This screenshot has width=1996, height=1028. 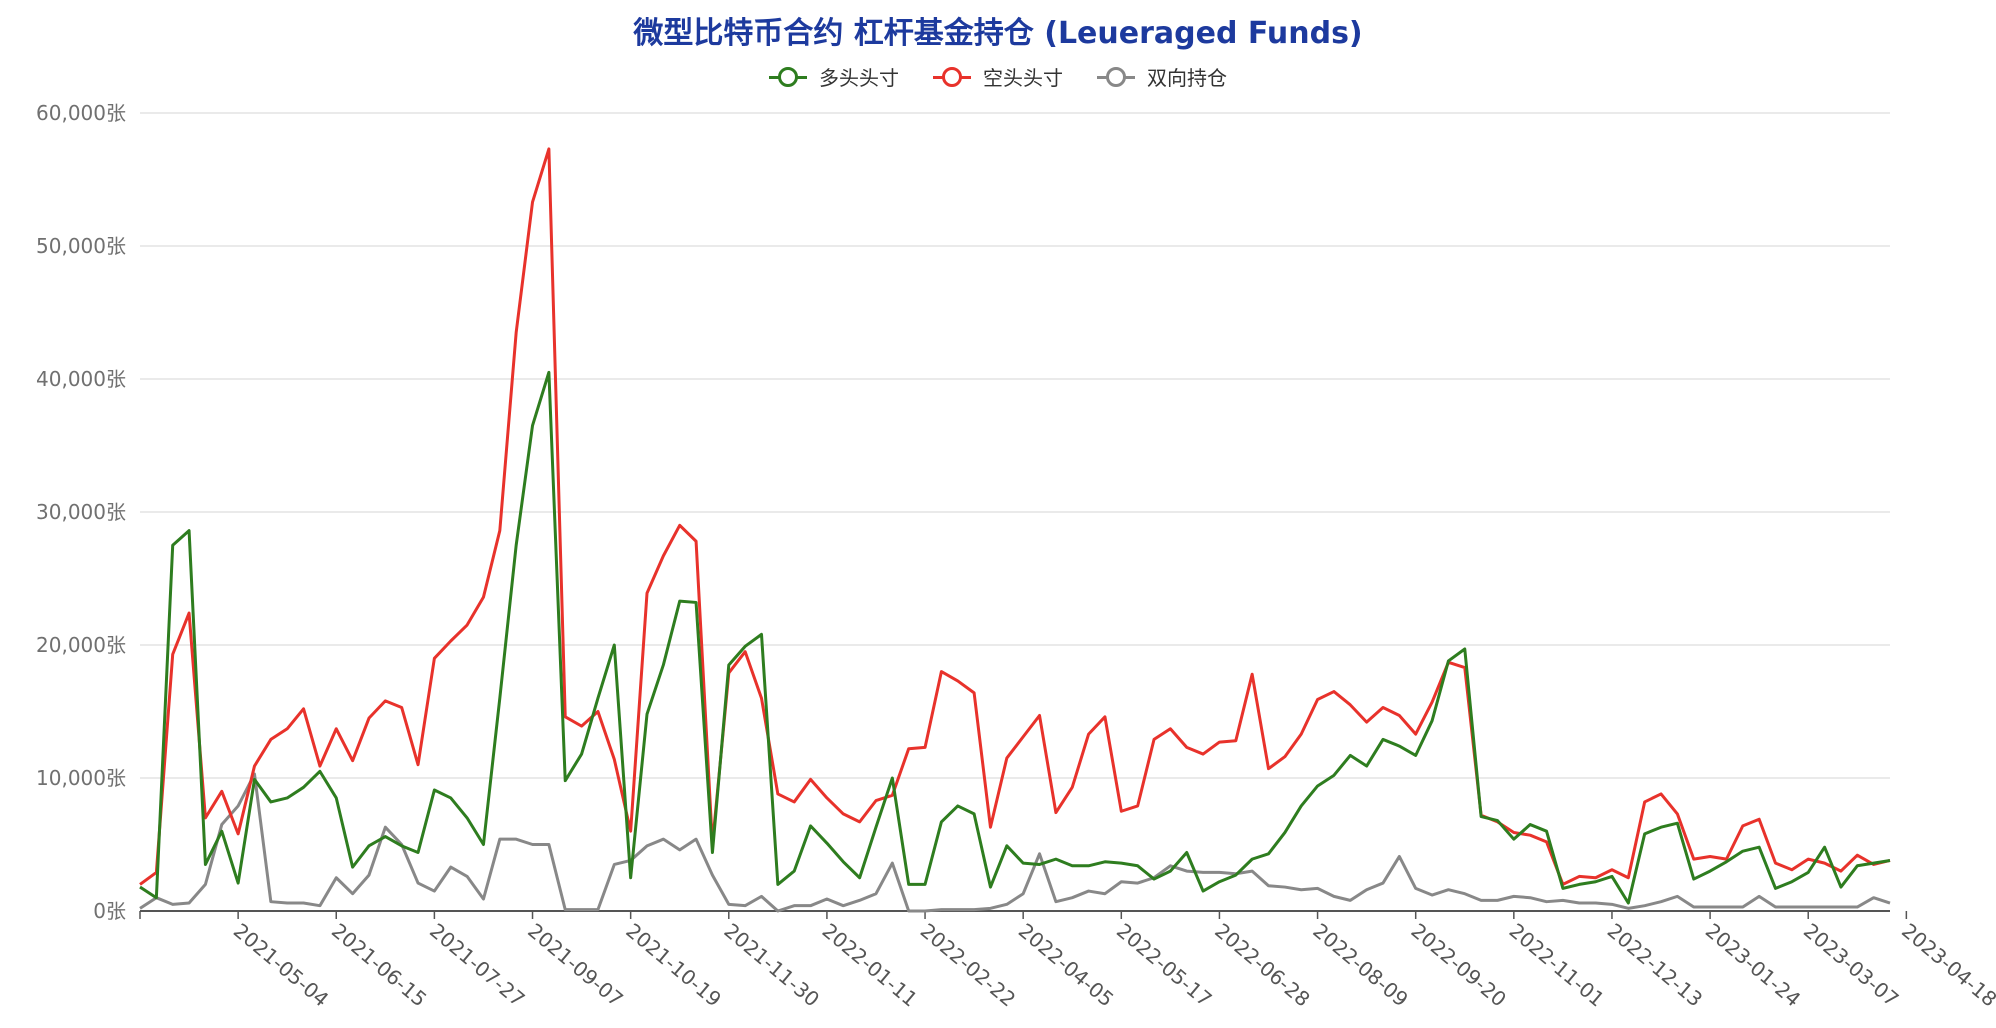 What do you see at coordinates (1458, 964) in the screenshot?
I see `x-tick-label: 2022-09-20` at bounding box center [1458, 964].